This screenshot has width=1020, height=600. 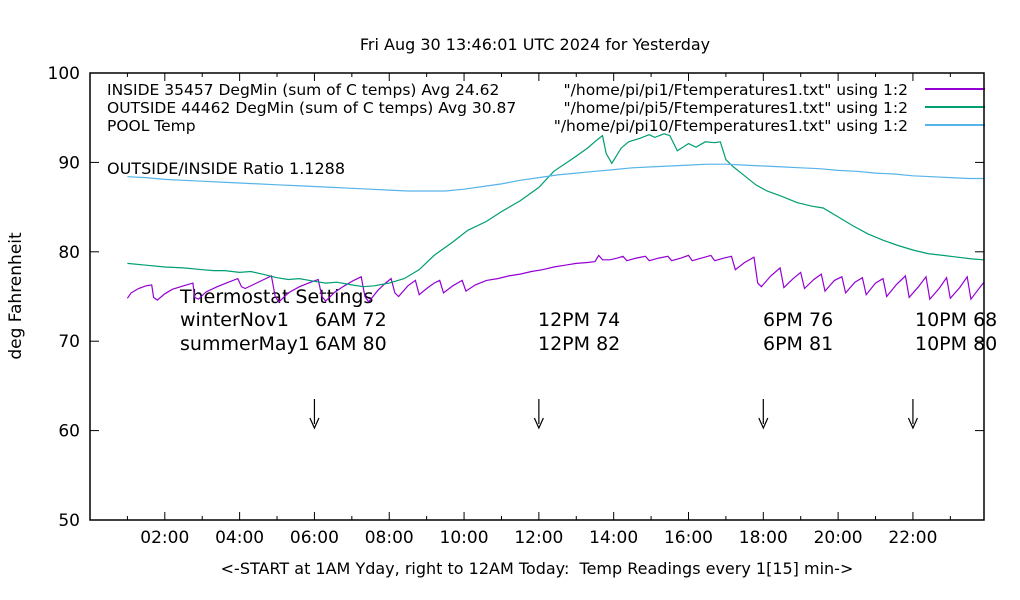 What do you see at coordinates (234, 320) in the screenshot?
I see `thermostat-winter-label: winterNov1` at bounding box center [234, 320].